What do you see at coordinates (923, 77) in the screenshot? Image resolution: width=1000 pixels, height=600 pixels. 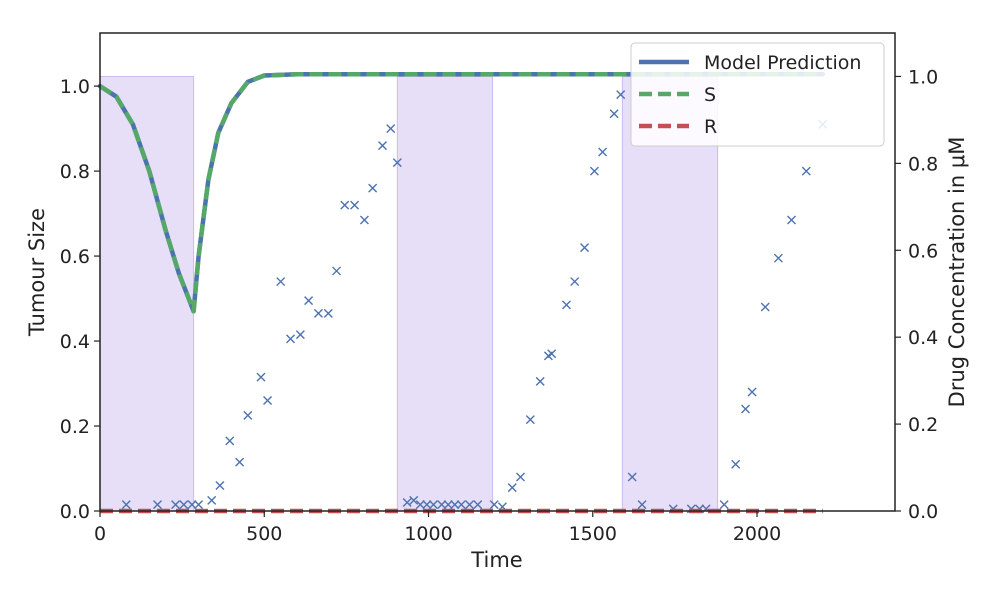 I see `y-right-tick-label: 1.0` at bounding box center [923, 77].